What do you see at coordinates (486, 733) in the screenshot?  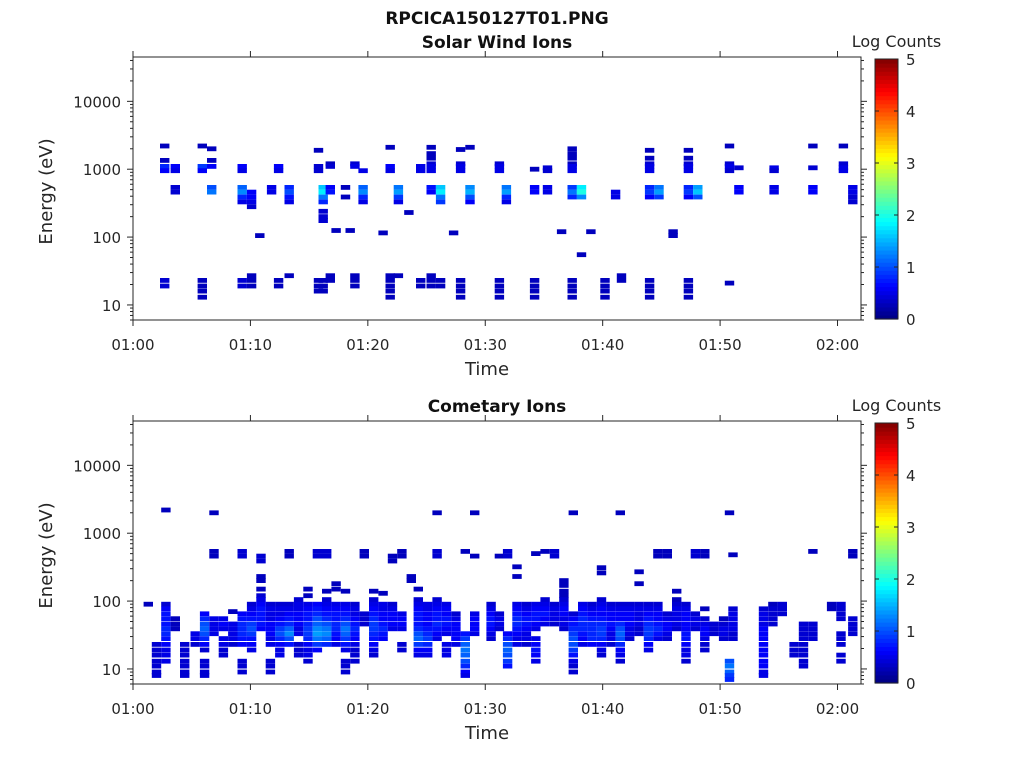 I see `x-axis-label: Time` at bounding box center [486, 733].